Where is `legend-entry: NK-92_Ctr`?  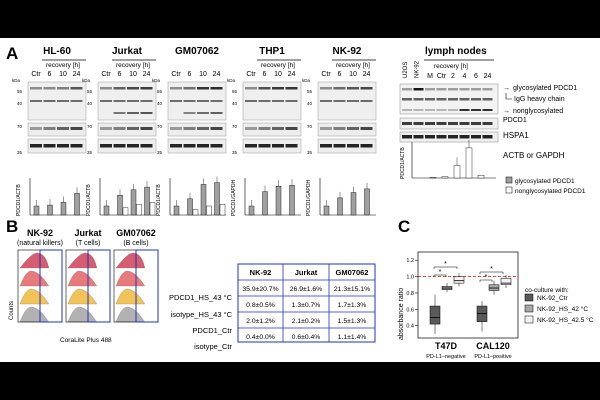 legend-entry: NK-92_Ctr is located at coordinates (553, 298).